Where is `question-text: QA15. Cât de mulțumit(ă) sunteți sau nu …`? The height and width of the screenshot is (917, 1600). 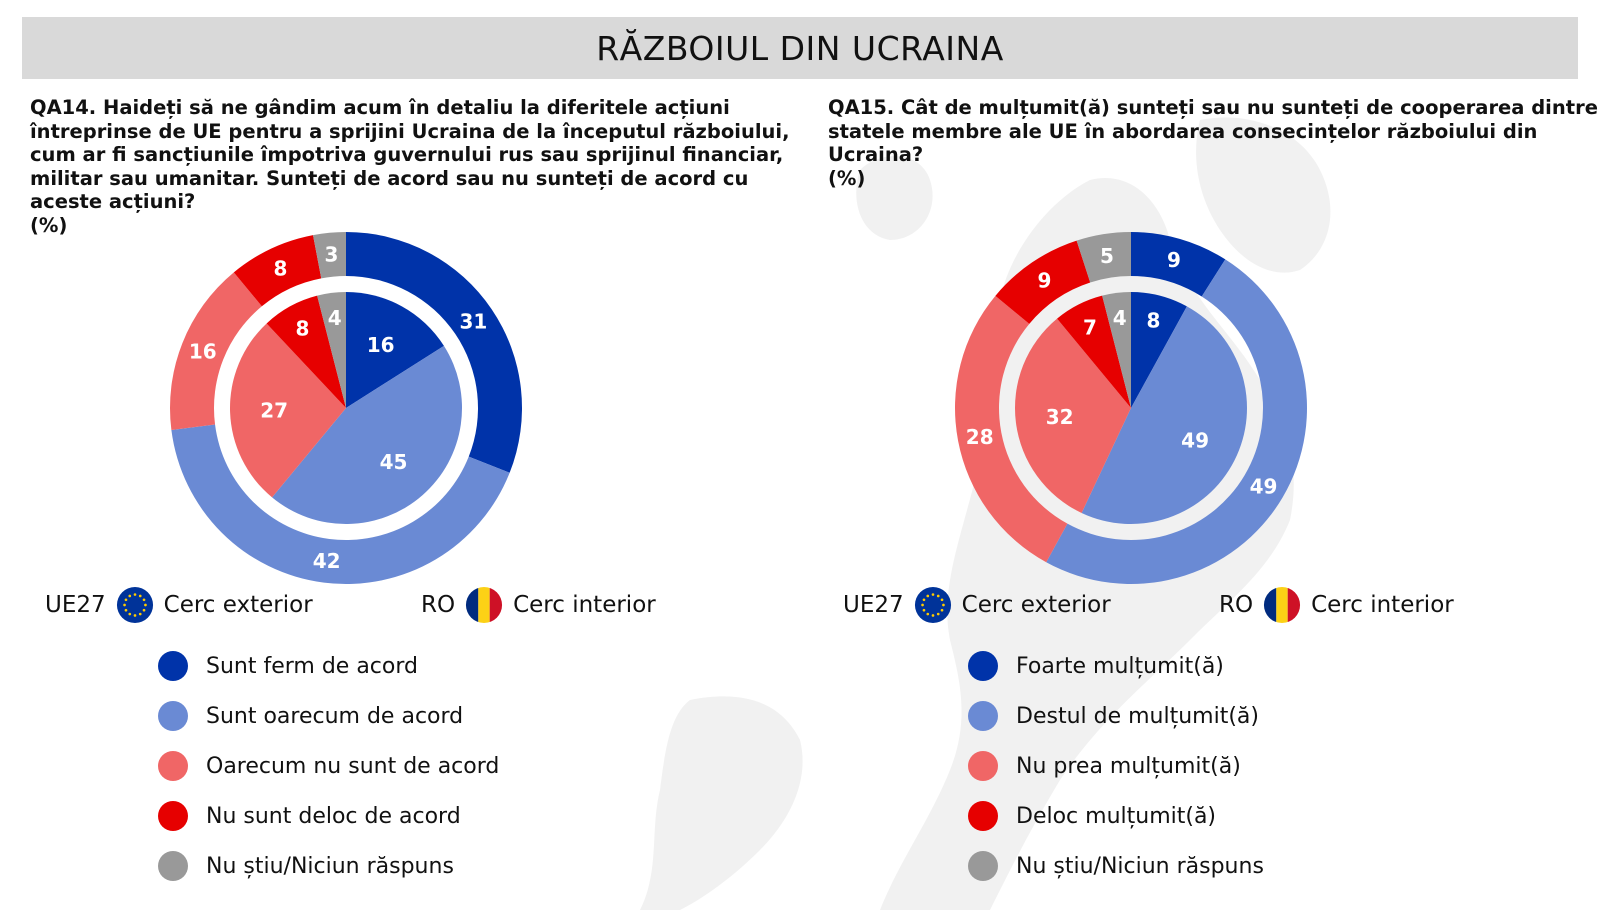 question-text: QA15. Cât de mulțumit(ă) sunteți sau nu … is located at coordinates (1213, 143).